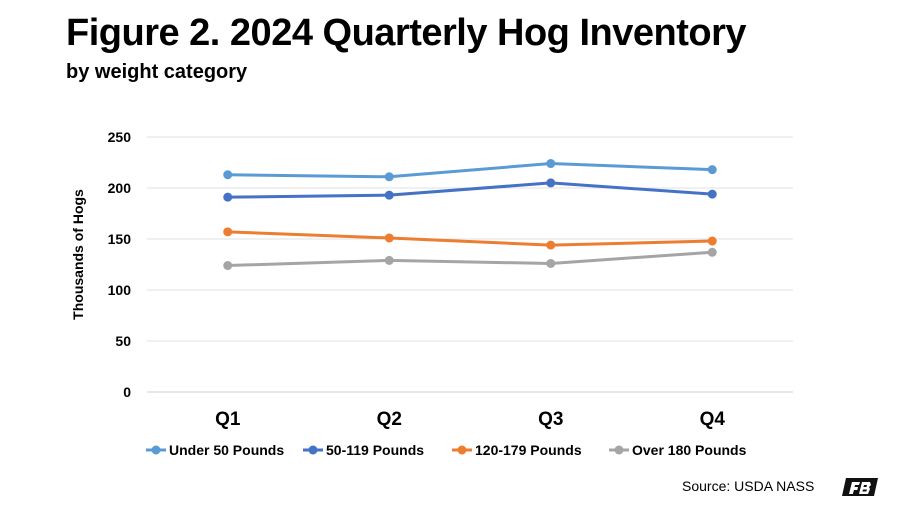 This screenshot has width=900, height=506. Describe the element at coordinates (120, 188) in the screenshot. I see `y-tick-label: 200` at that location.